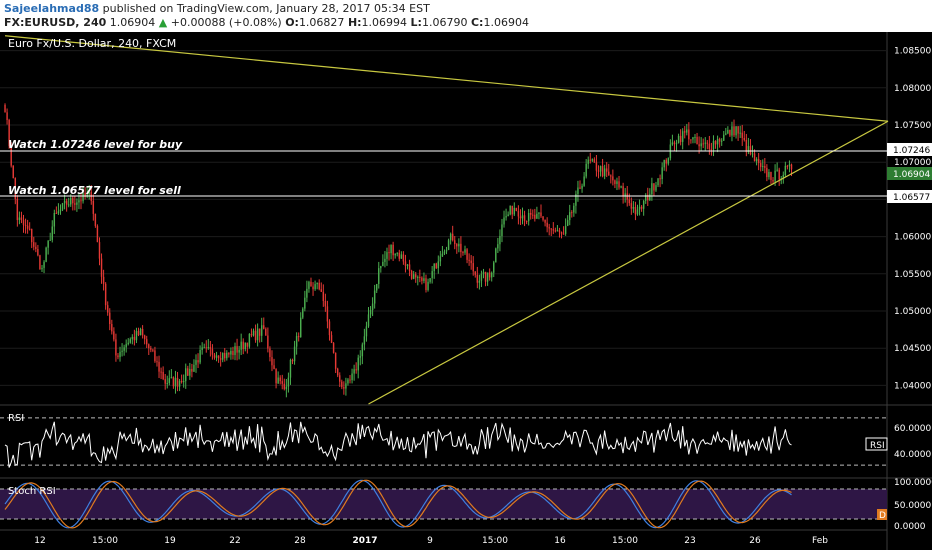 The height and width of the screenshot is (554, 932). What do you see at coordinates (443, 442) in the screenshot?
I see `rsi-pane` at bounding box center [443, 442].